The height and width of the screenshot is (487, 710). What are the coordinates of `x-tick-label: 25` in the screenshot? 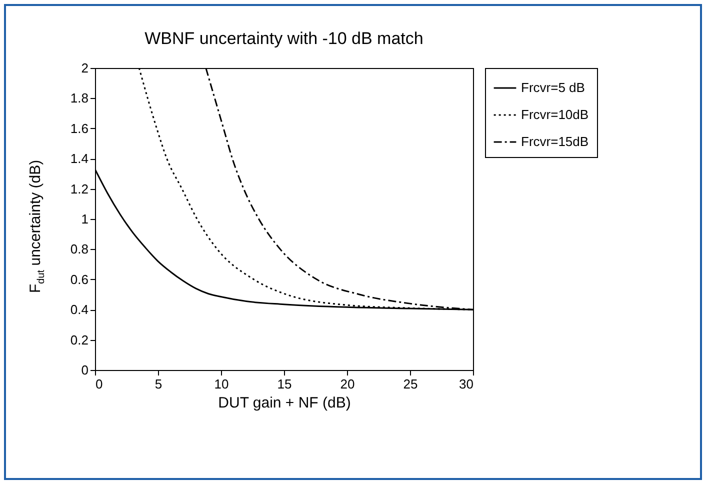 It's located at (410, 384).